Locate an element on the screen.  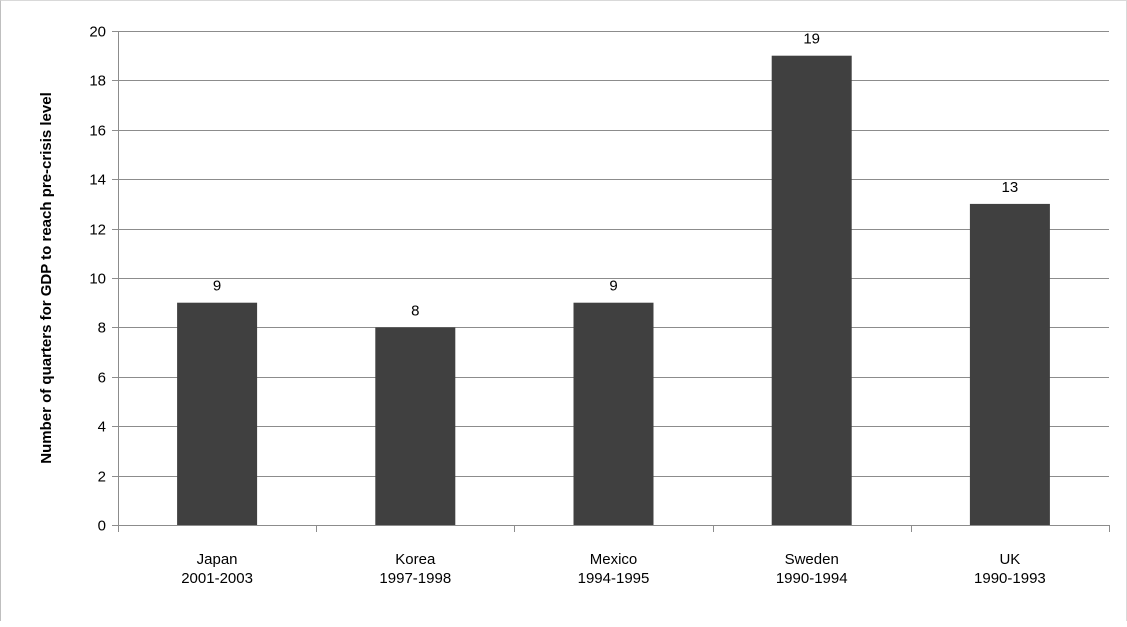
data-label: 8 is located at coordinates (415, 310).